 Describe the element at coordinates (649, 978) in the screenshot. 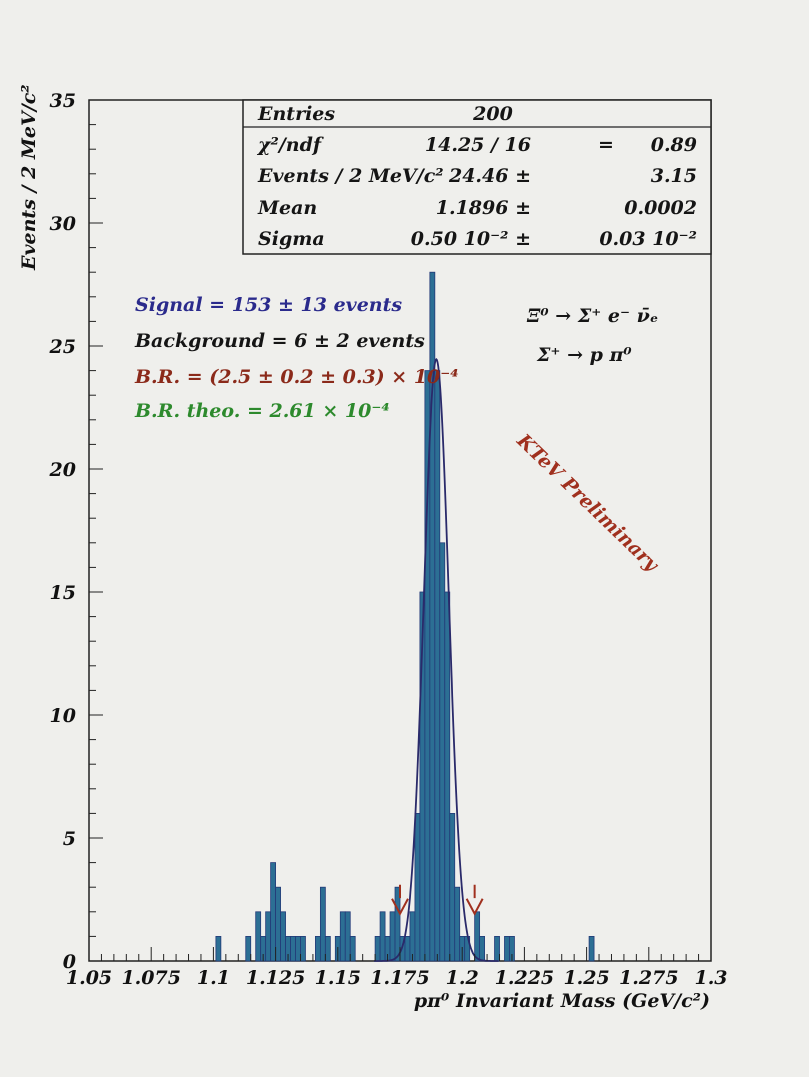

I see `x-tick-label: 1.275` at that location.